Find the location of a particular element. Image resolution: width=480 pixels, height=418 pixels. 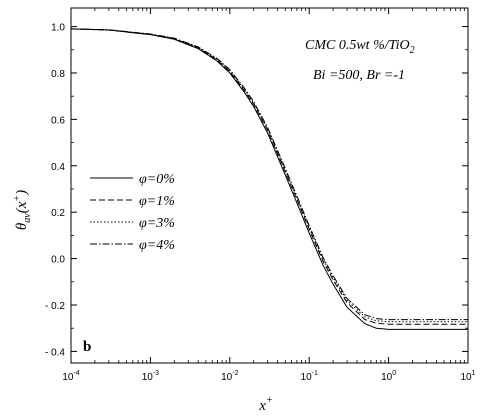

x-tick-label: 10⁻⁴ is located at coordinates (70, 376).